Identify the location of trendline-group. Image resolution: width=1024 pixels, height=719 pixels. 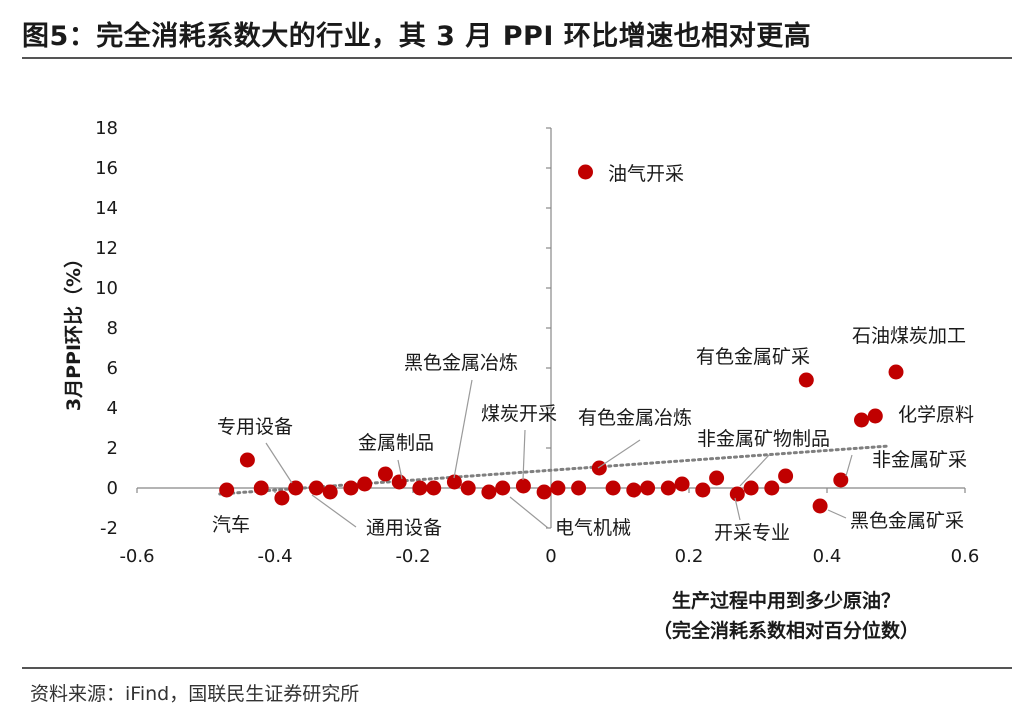
(554, 470).